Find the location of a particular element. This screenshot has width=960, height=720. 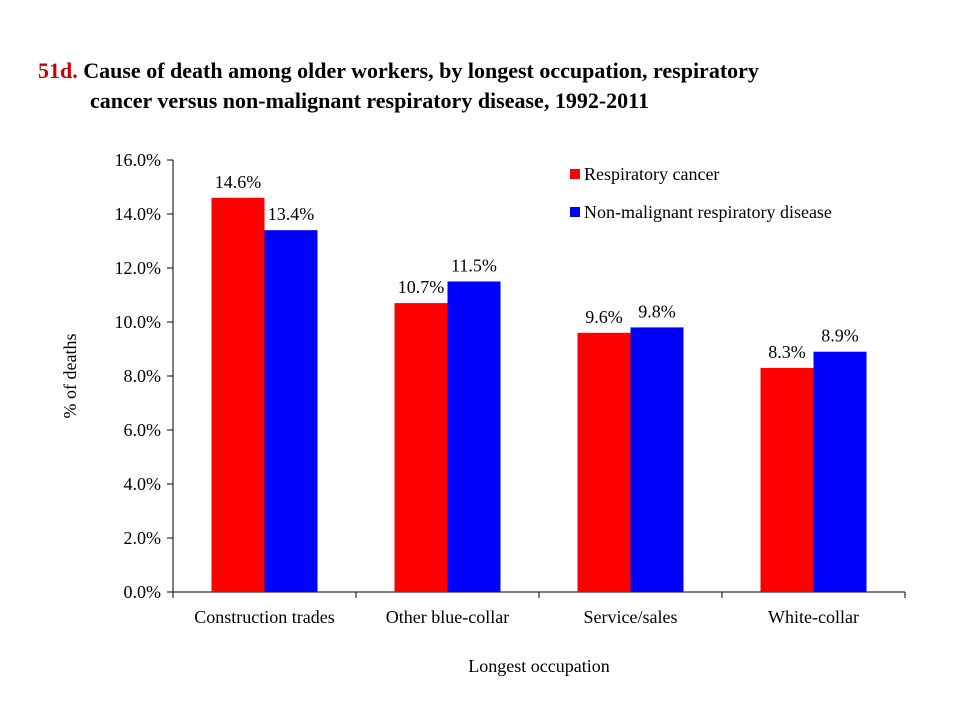

data-label: 11.5% is located at coordinates (474, 266).